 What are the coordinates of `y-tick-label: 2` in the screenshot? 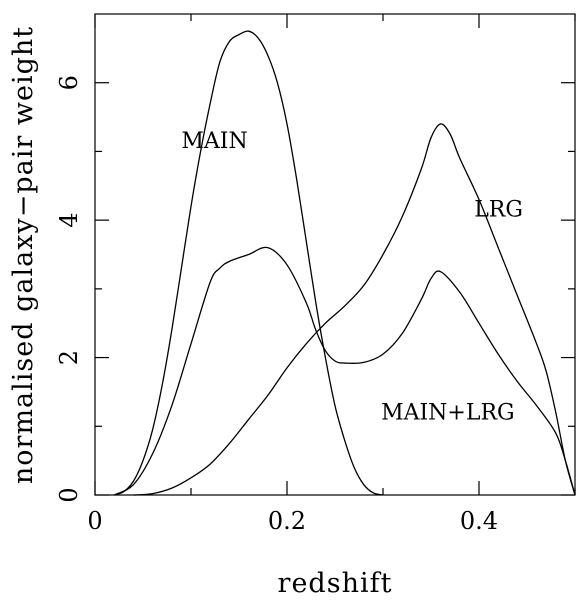 It's located at (69, 357).